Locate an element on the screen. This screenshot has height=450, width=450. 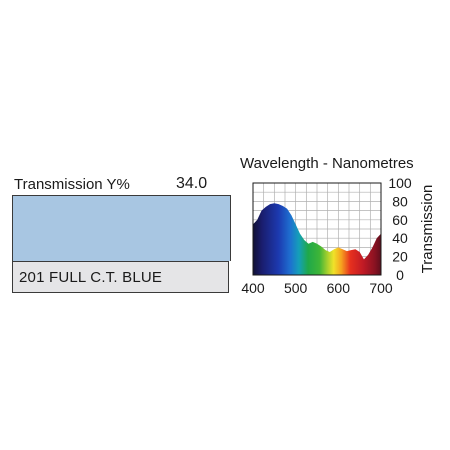
chart-title: Wavelength - Nanometres is located at coordinates (327, 163).